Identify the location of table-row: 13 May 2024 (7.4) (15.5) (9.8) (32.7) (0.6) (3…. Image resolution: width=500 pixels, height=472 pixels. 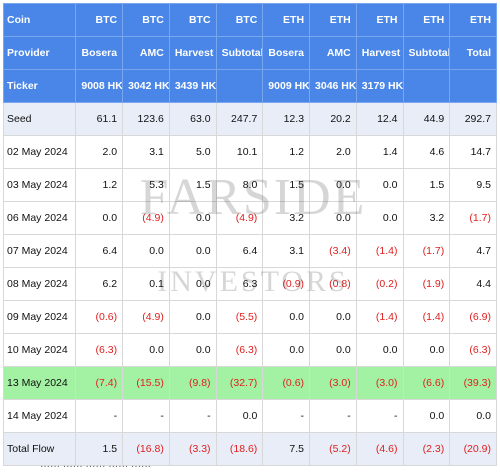
(249, 383).